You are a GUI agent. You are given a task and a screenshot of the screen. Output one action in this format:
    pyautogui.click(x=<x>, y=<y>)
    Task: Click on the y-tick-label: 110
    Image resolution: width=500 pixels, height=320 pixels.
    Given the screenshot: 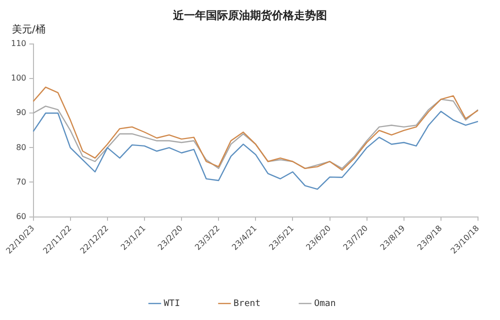 What is the action you would take?
    pyautogui.click(x=18, y=43)
    